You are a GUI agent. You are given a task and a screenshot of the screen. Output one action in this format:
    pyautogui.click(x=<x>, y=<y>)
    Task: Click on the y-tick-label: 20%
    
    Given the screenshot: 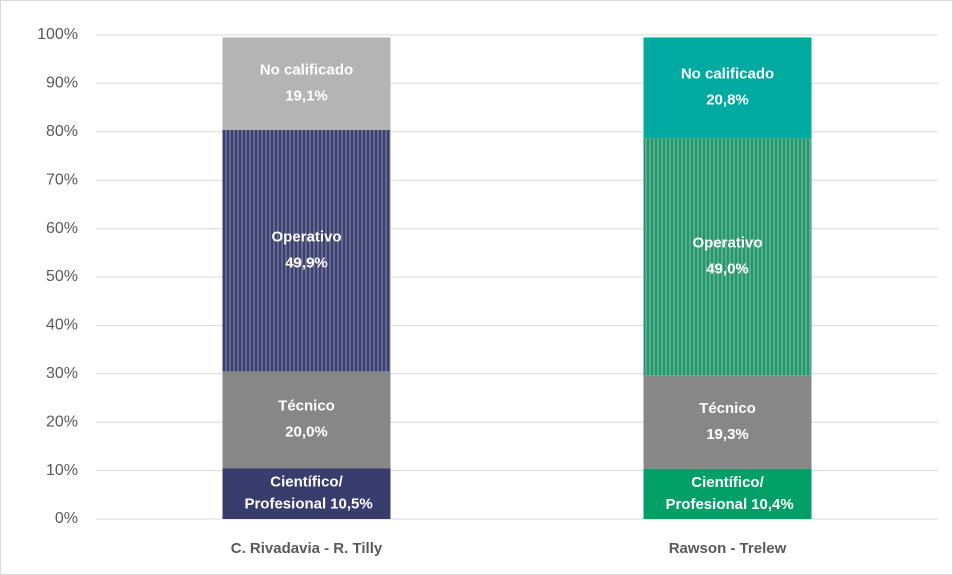 What is the action you would take?
    pyautogui.click(x=62, y=421)
    